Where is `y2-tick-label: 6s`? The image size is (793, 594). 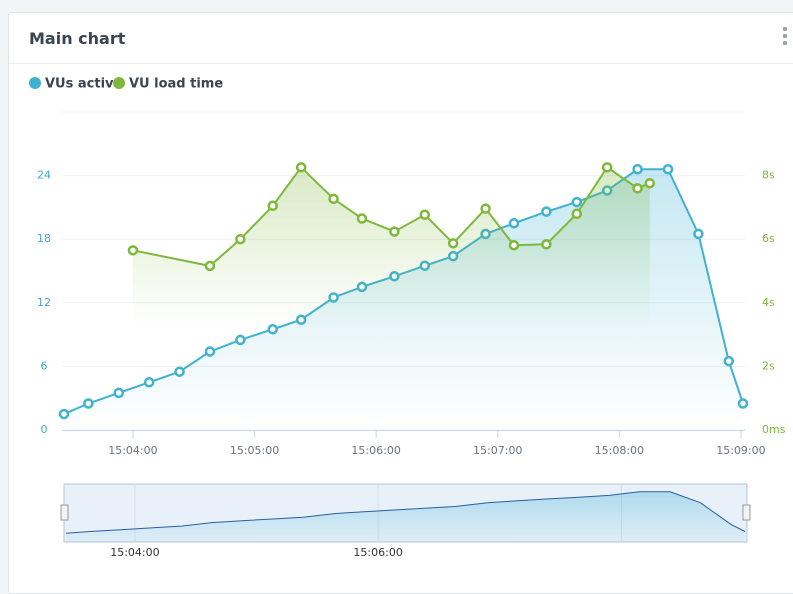
y2-tick-label: 6s is located at coordinates (768, 238).